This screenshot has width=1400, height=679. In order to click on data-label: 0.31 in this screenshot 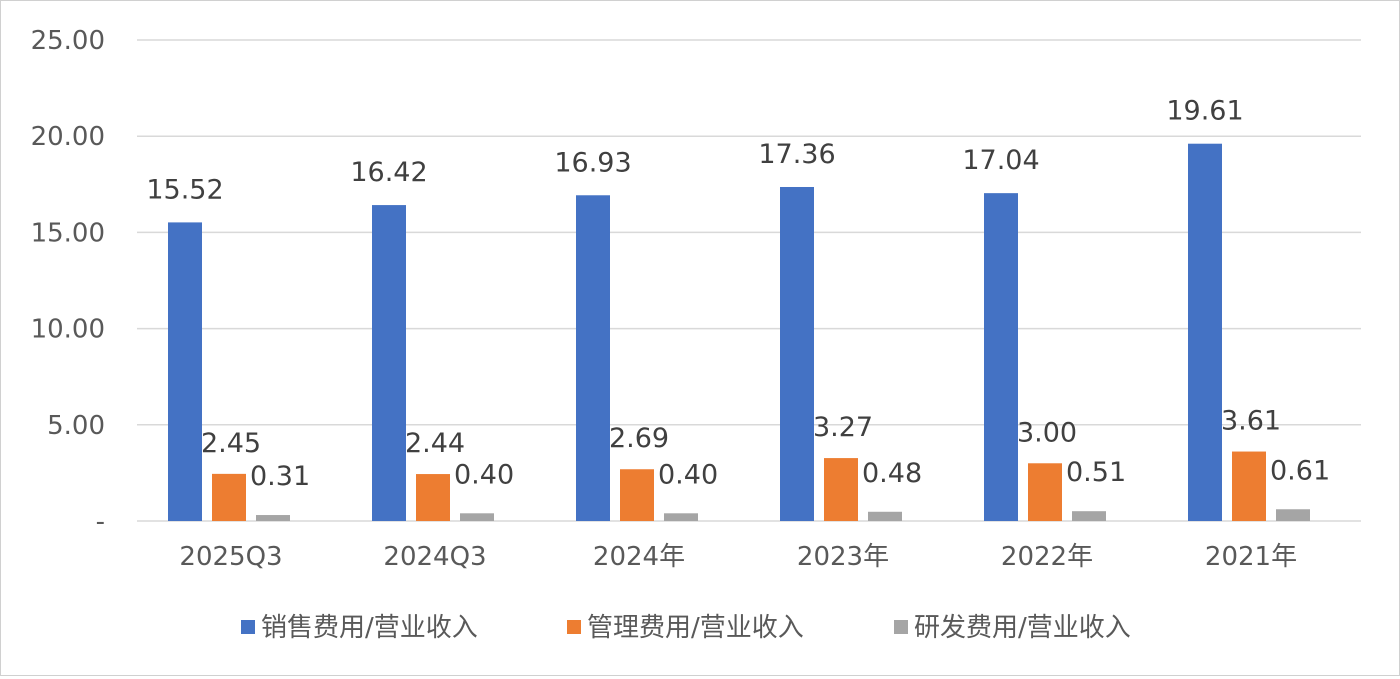, I will do `click(280, 476)`.